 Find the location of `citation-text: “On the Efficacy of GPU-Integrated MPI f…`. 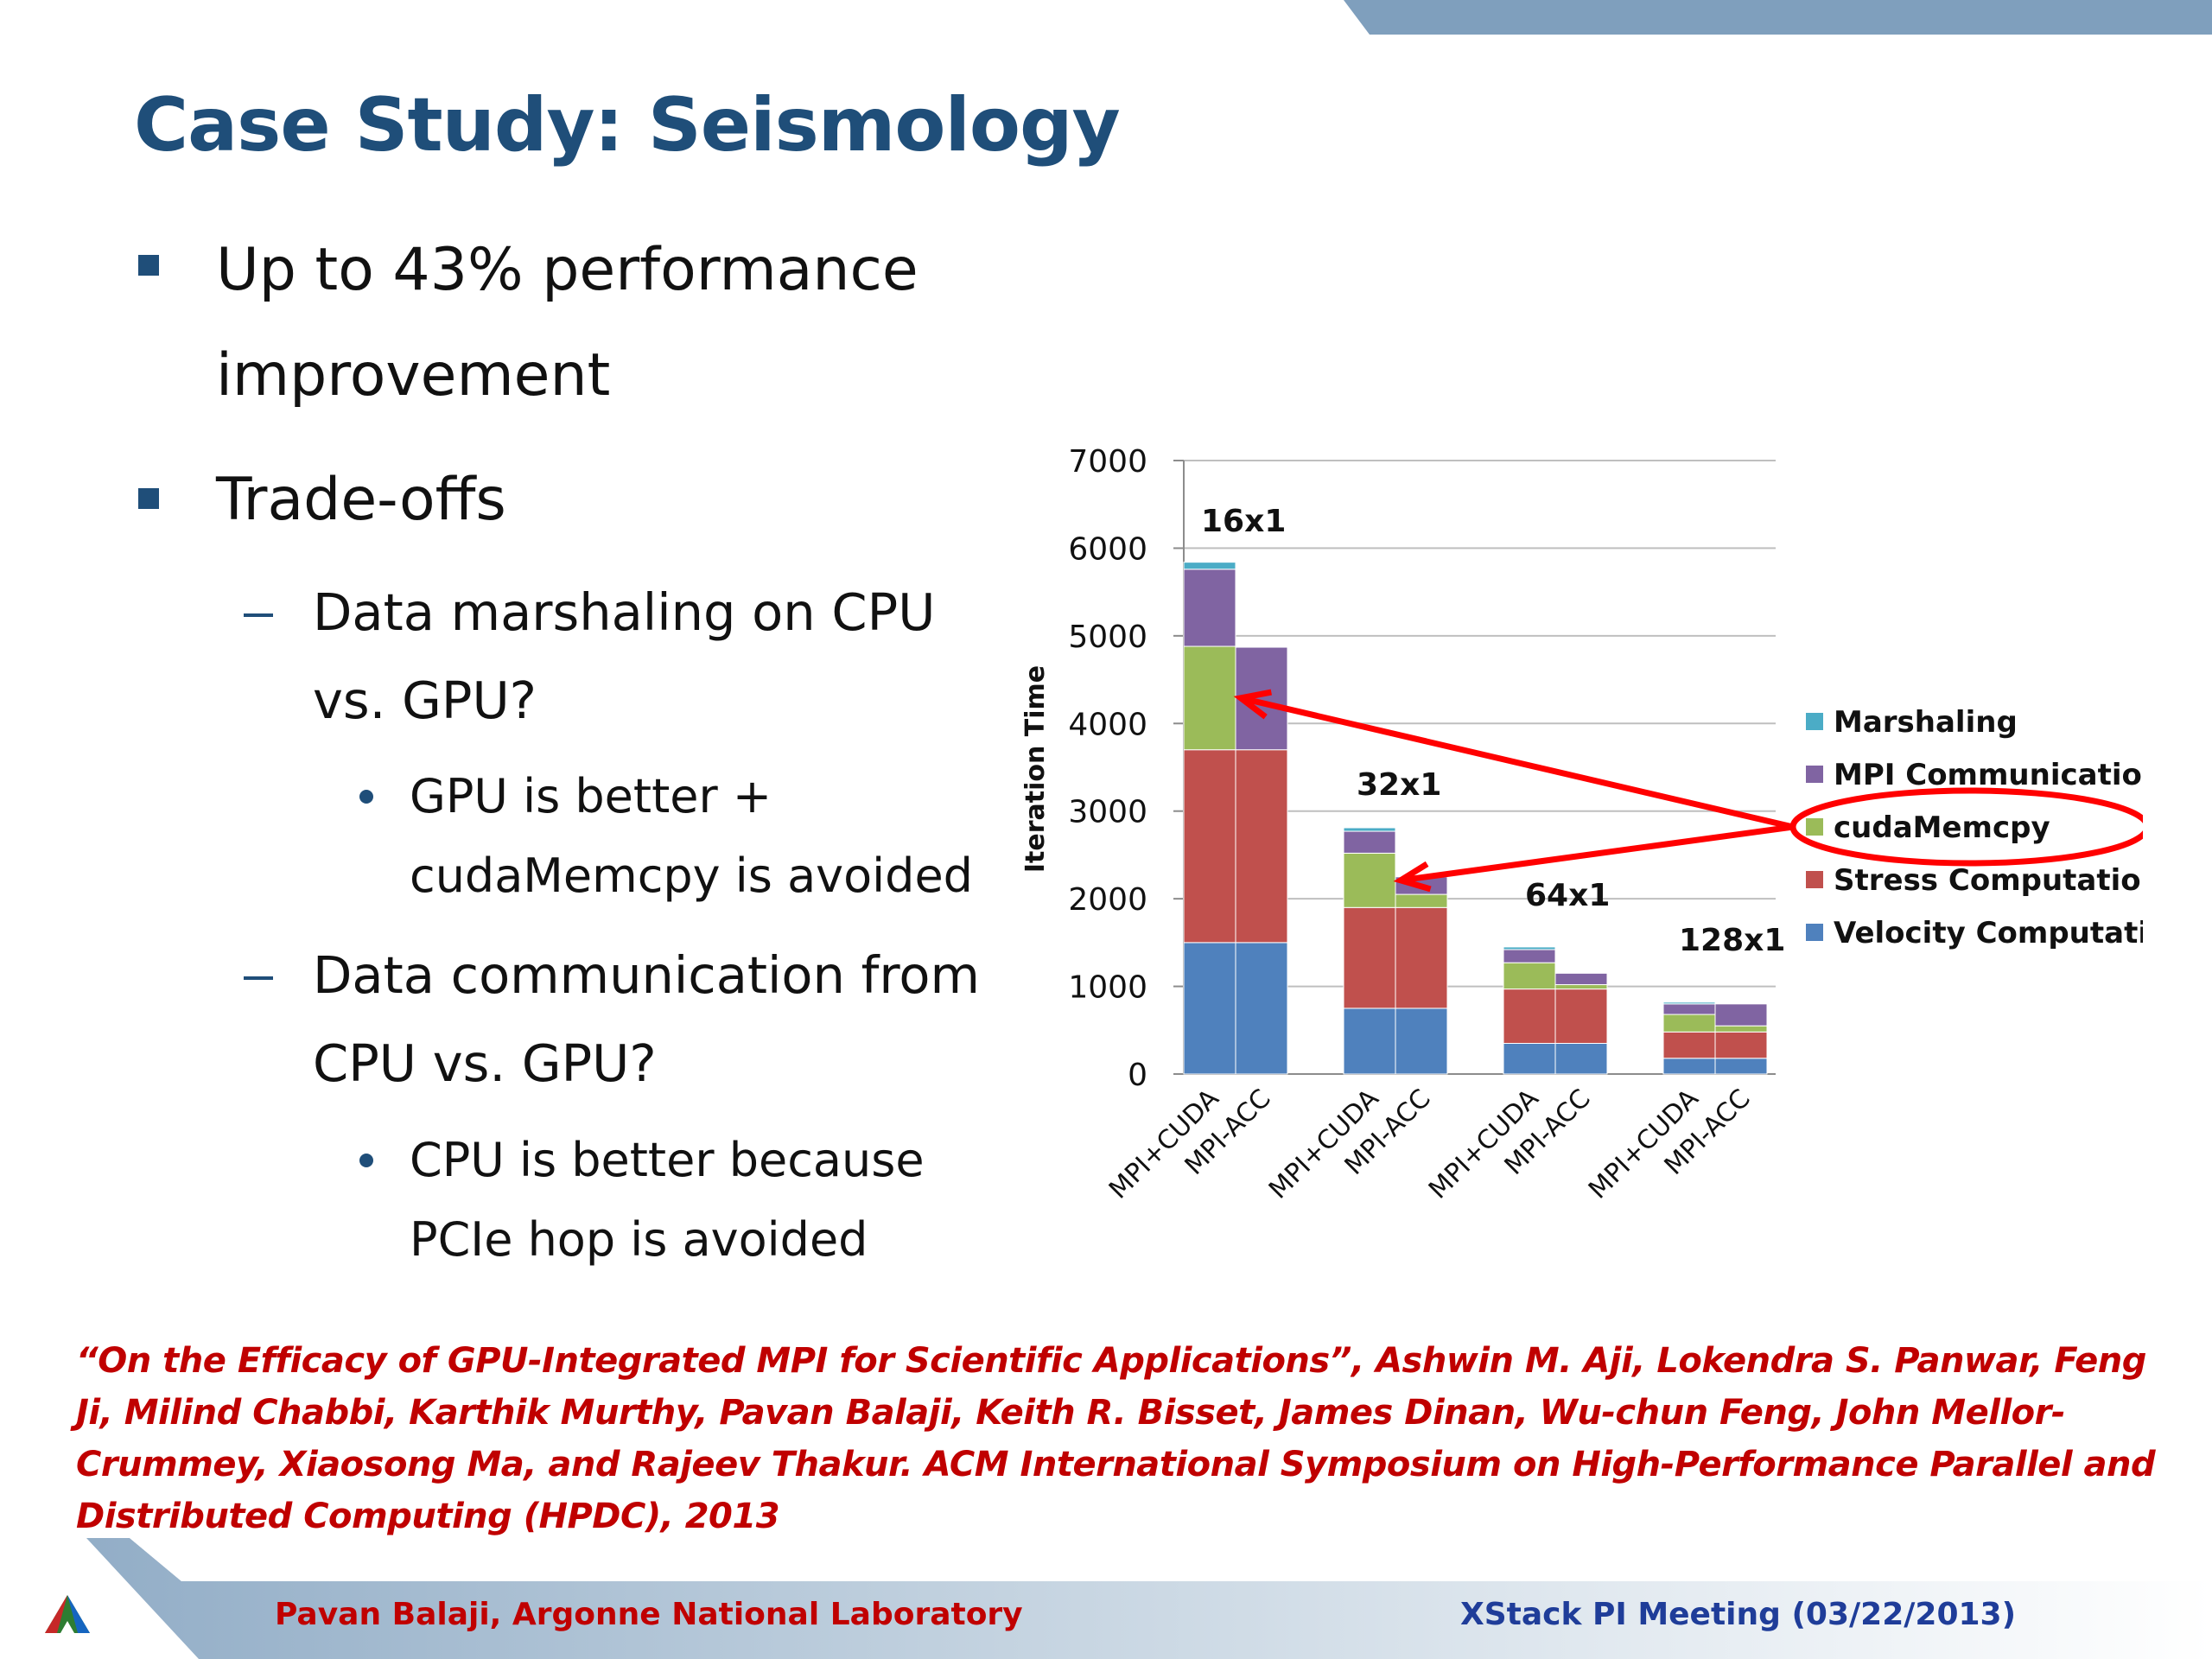

citation-text: “On the Efficacy of GPU-Integrated MPI f… is located at coordinates (1116, 1438).